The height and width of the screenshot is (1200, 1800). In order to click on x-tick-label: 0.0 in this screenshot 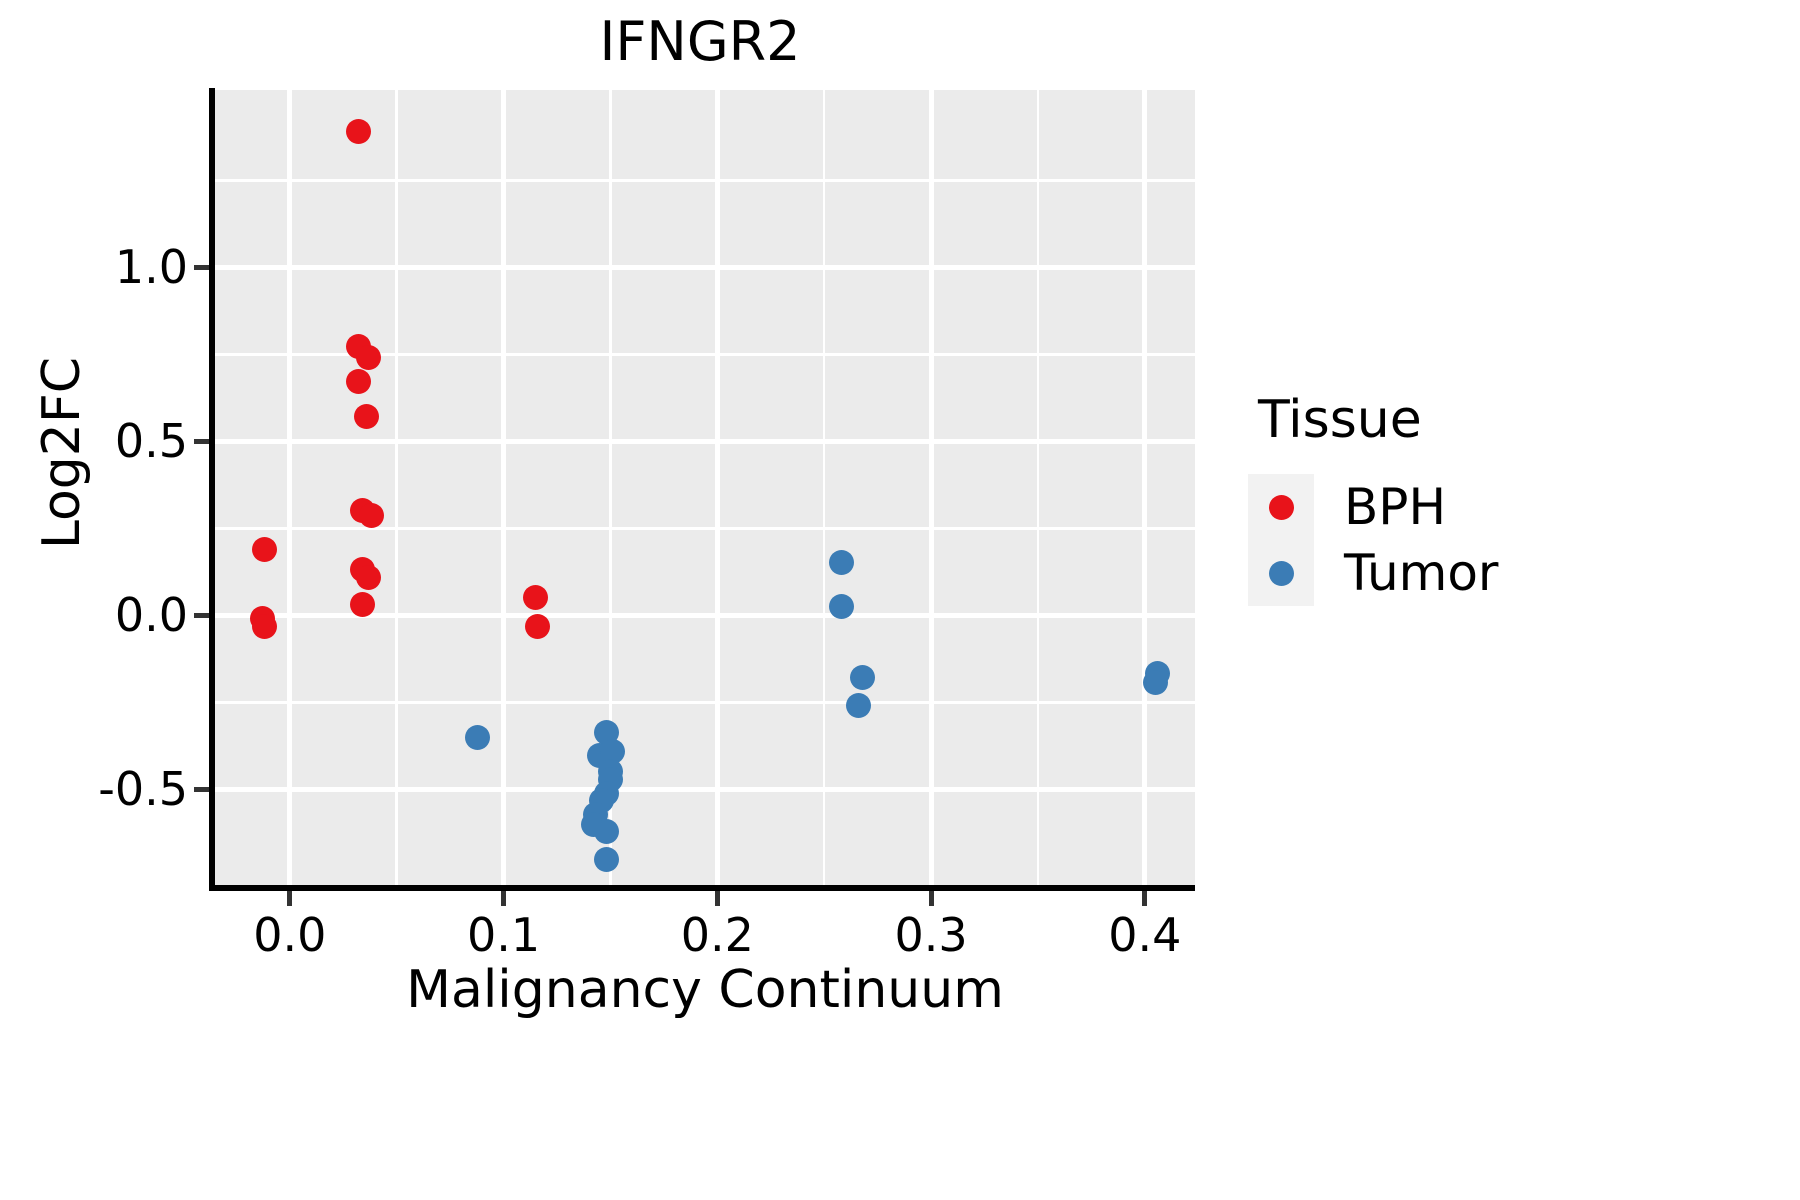, I will do `click(290, 935)`.